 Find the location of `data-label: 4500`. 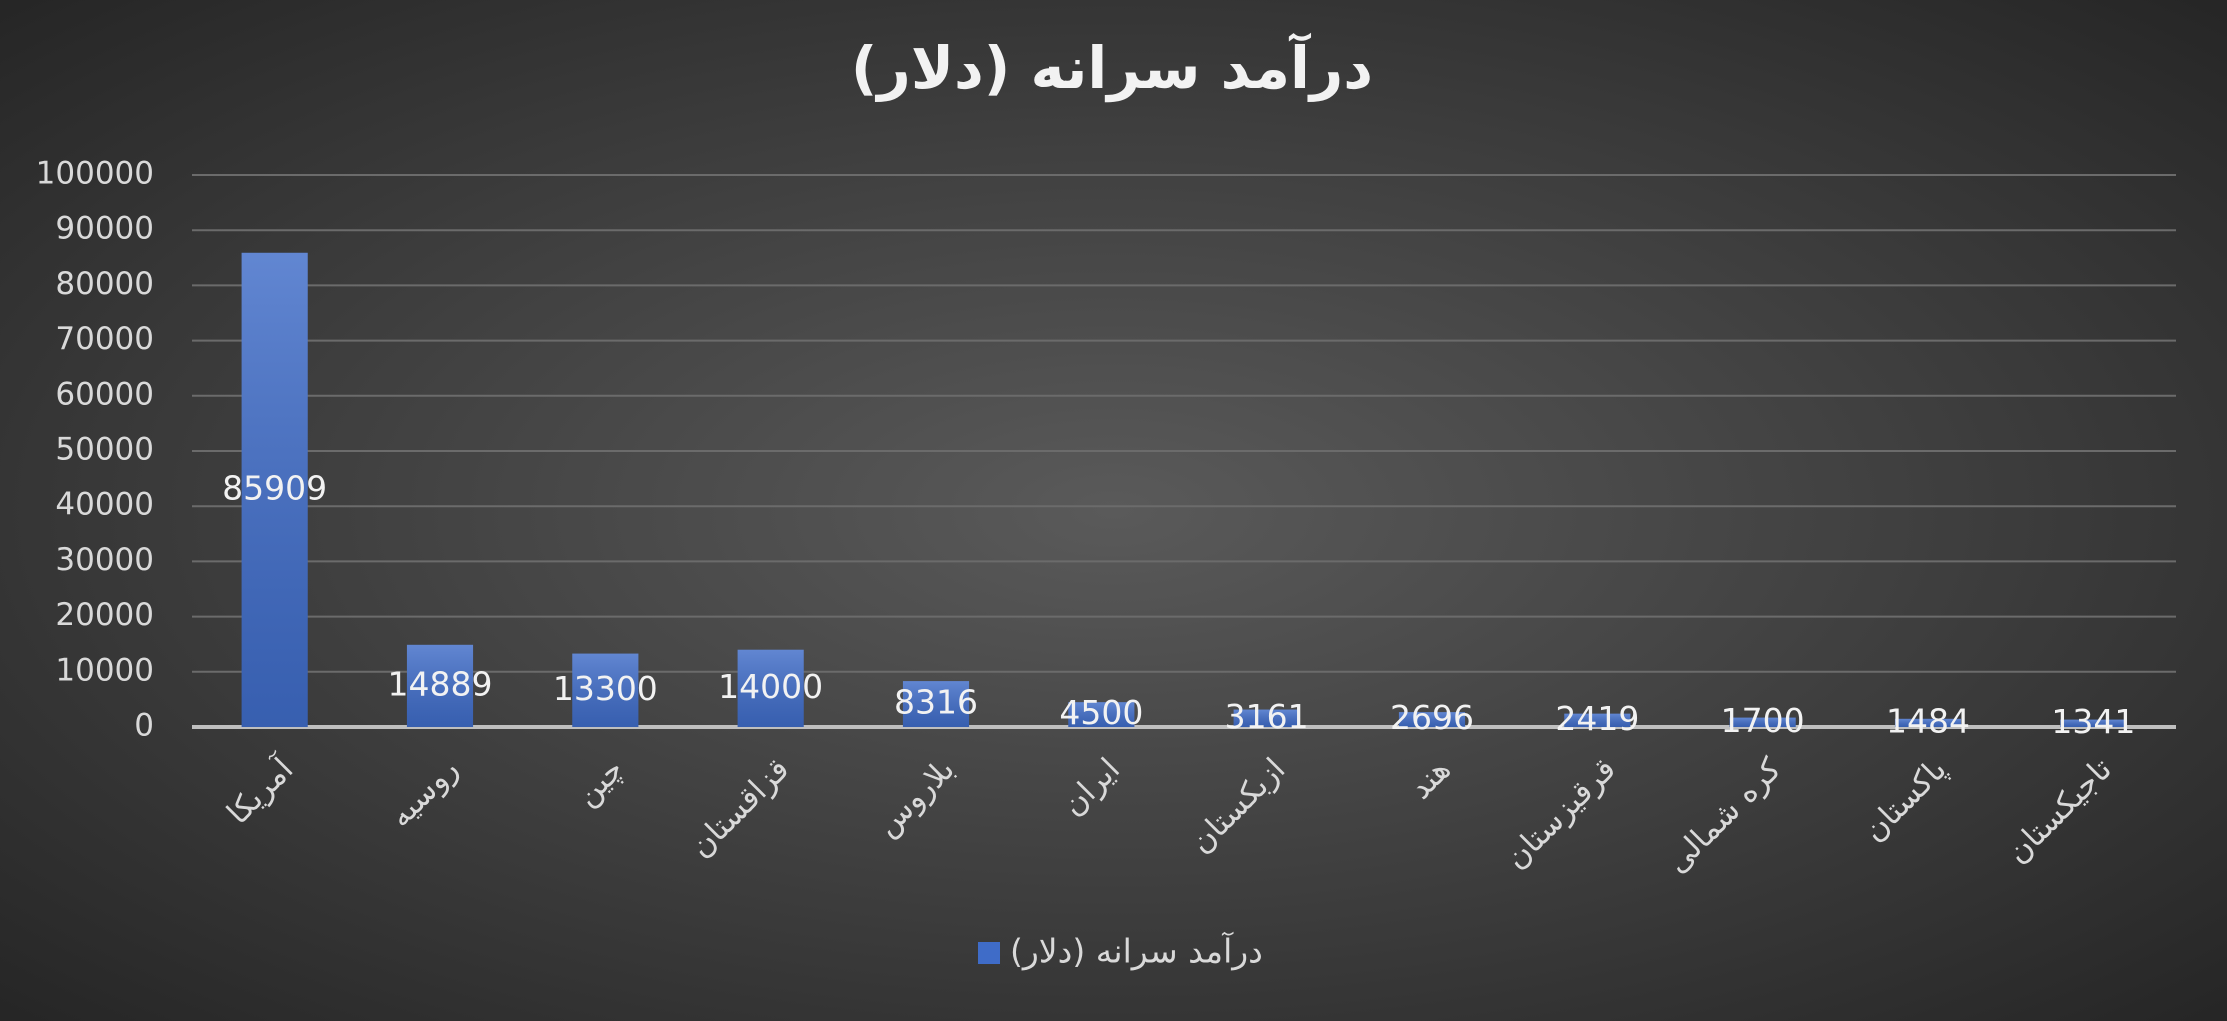

data-label: 4500 is located at coordinates (1101, 712).